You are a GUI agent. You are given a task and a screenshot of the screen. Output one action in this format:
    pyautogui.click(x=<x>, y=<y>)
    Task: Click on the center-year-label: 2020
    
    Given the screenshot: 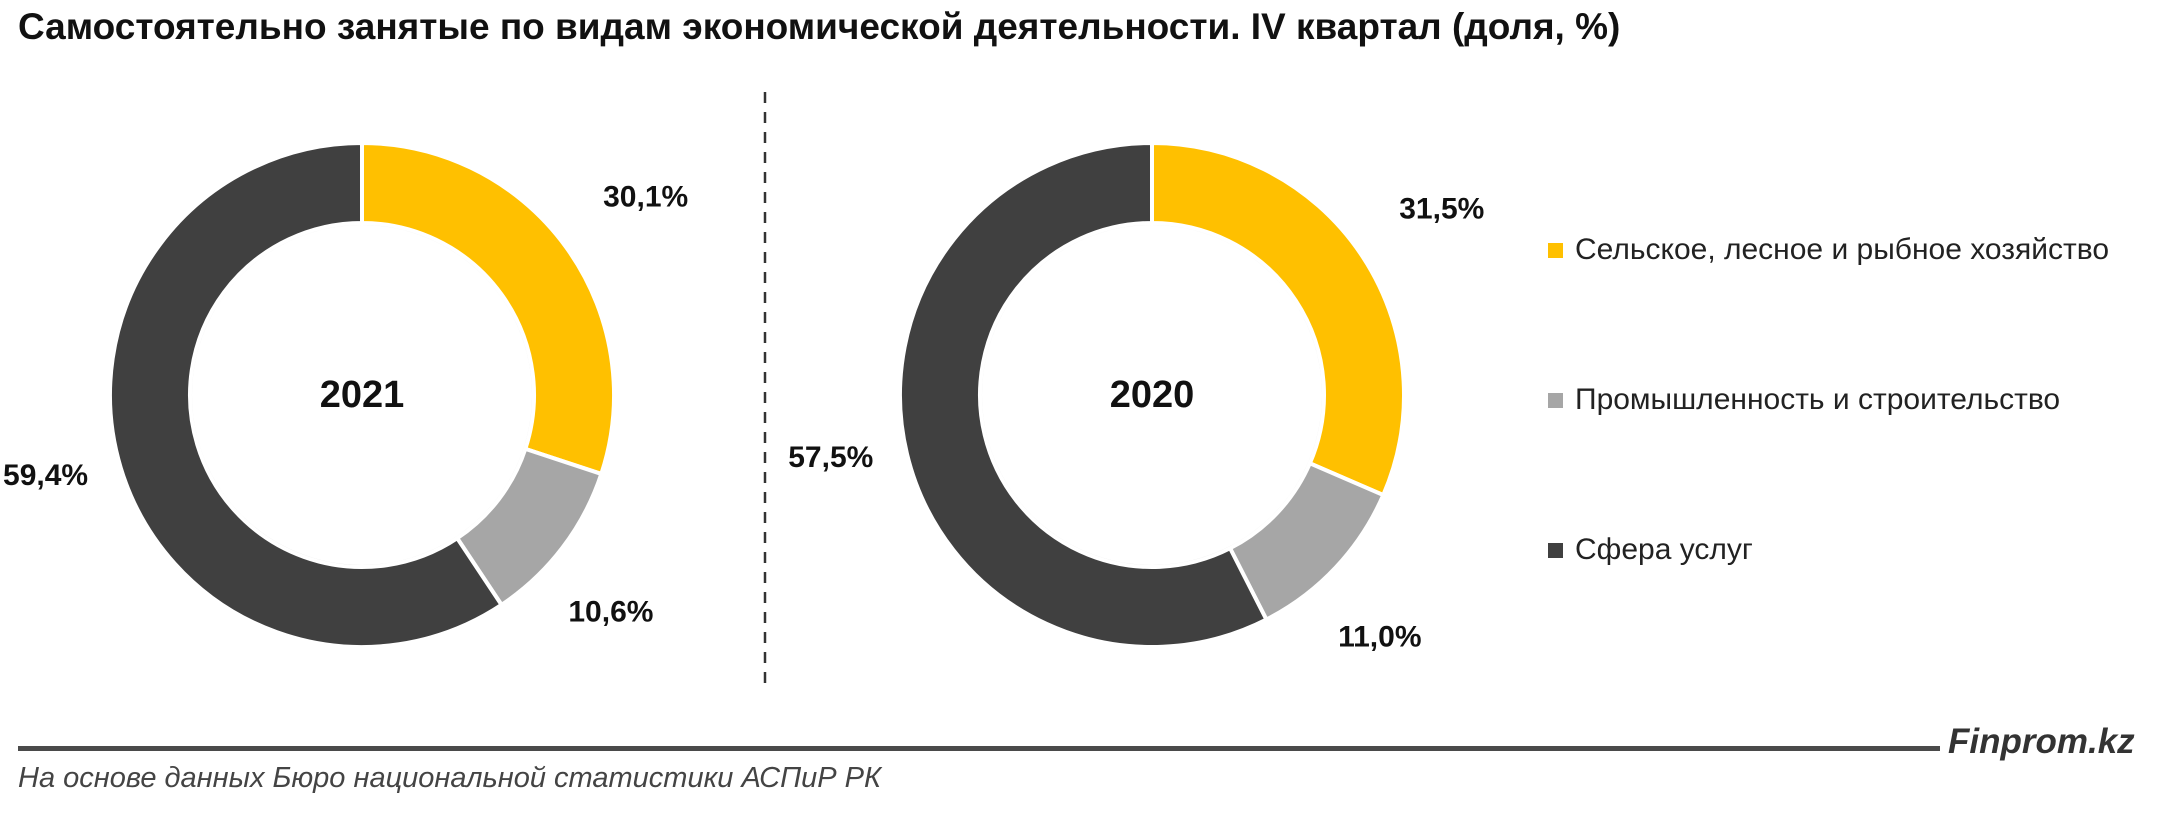 What is the action you would take?
    pyautogui.click(x=1152, y=395)
    